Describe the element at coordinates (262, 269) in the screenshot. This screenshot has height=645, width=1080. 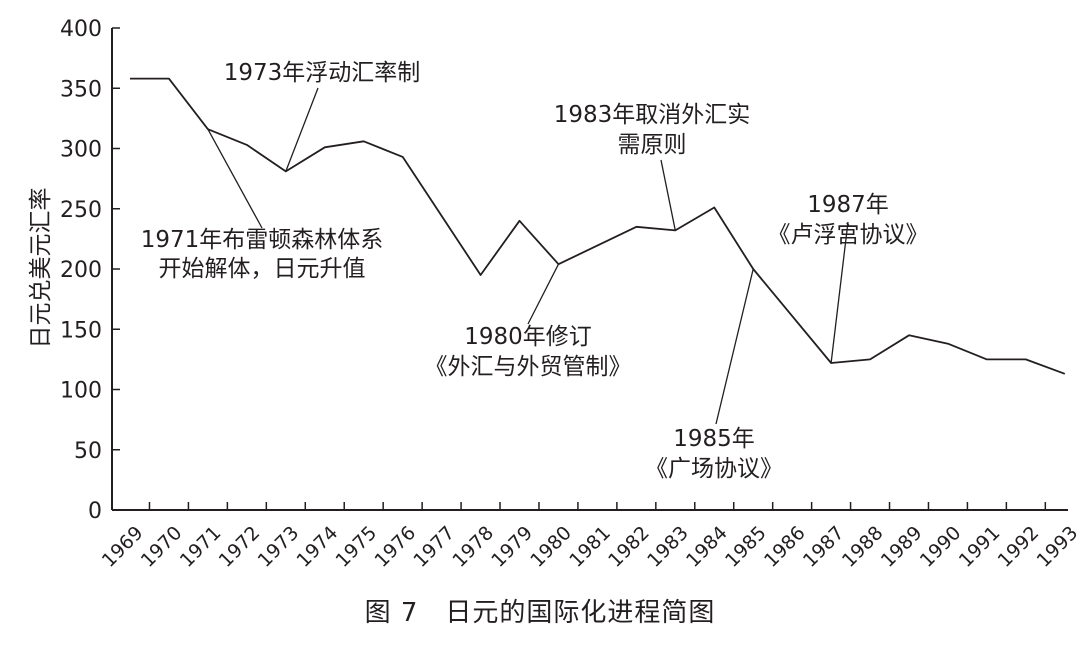
I see `annotation-label: 开始解体，日元升值` at that location.